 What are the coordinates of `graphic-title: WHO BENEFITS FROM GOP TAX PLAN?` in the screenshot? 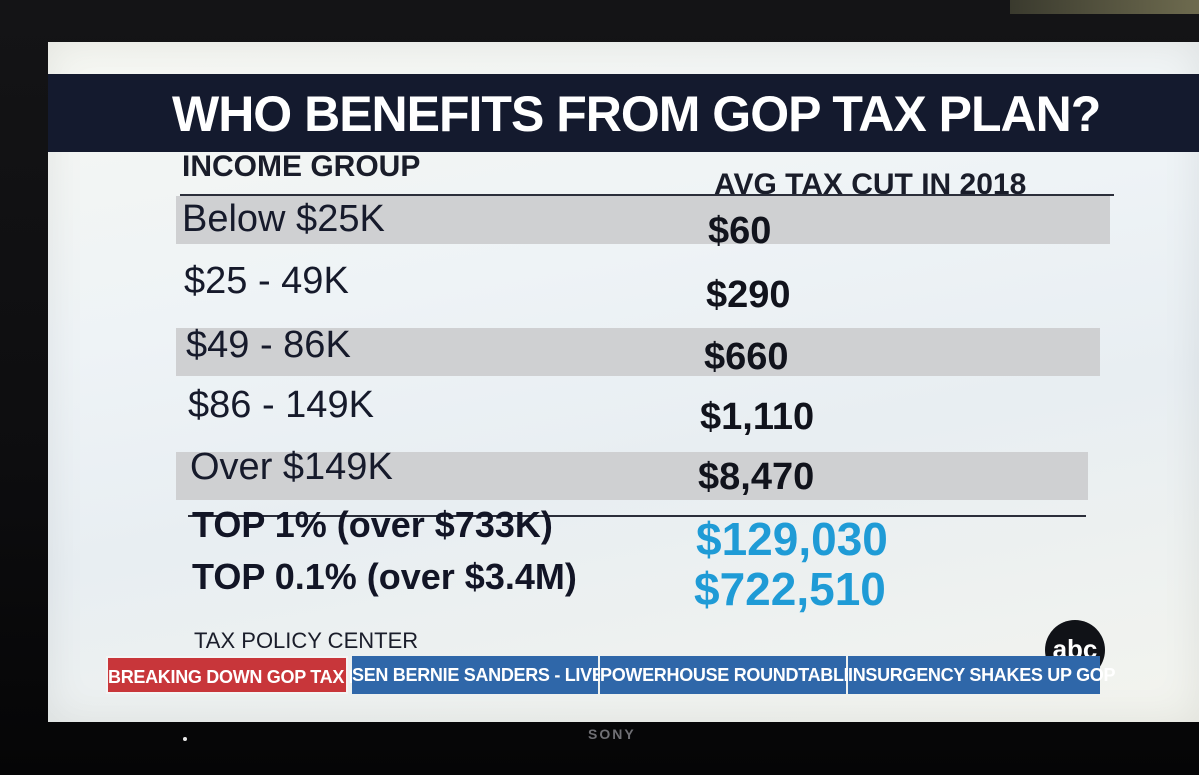 It's located at (636, 114).